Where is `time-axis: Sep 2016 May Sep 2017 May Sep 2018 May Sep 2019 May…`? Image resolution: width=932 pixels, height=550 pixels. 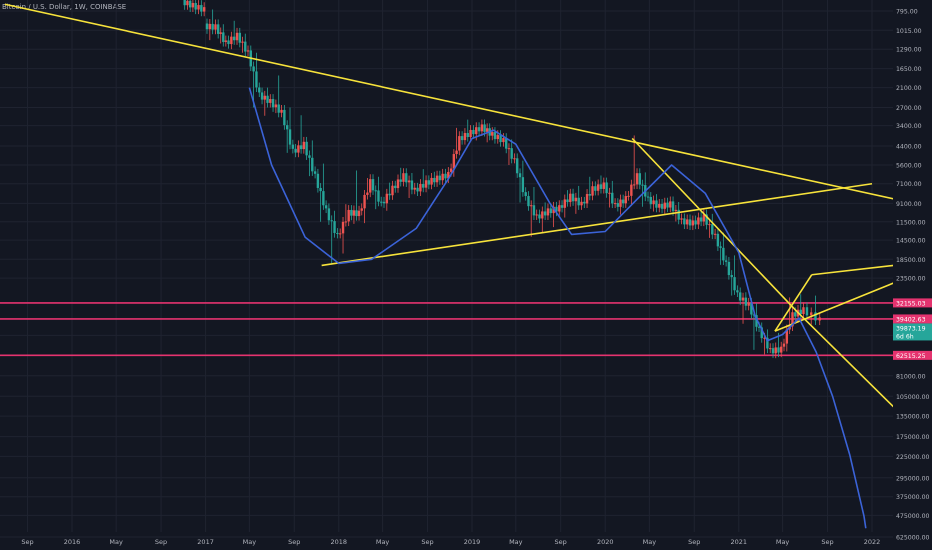 time-axis: Sep 2016 May Sep 2017 May Sep 2018 May Sep 2019 May… is located at coordinates (450, 542).